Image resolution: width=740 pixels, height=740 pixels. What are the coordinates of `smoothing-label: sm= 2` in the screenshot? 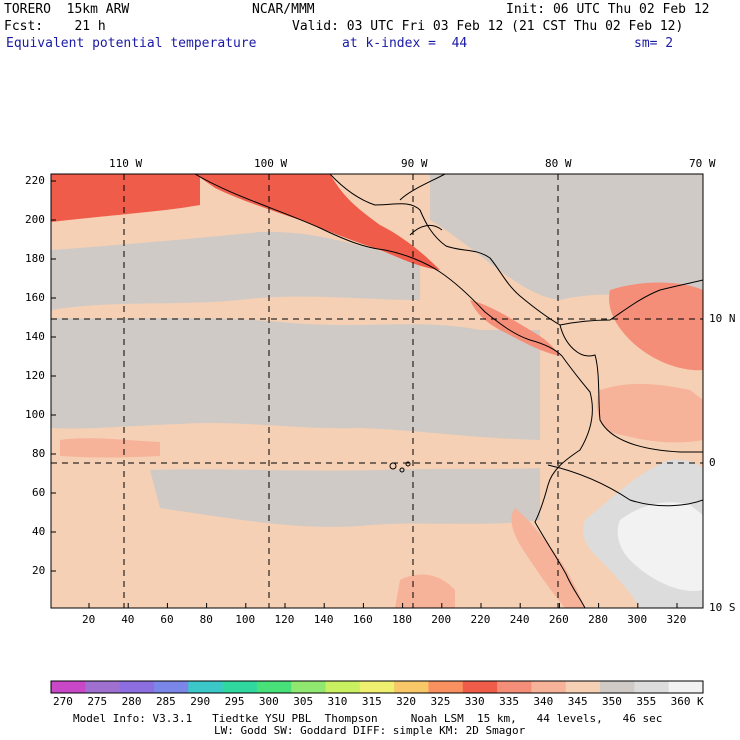 It's located at (654, 43).